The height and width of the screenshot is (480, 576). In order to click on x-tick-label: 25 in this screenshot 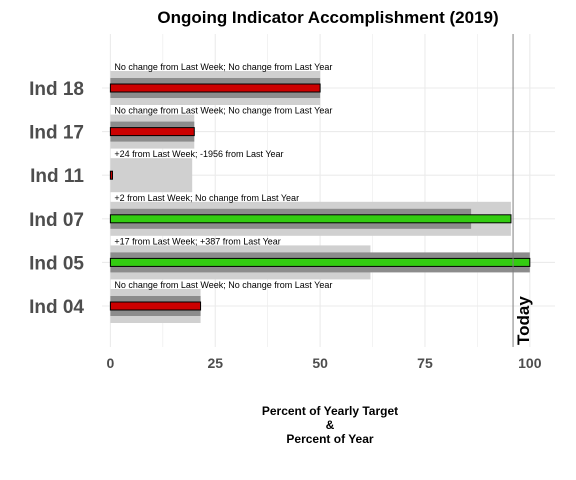, I will do `click(215, 363)`.